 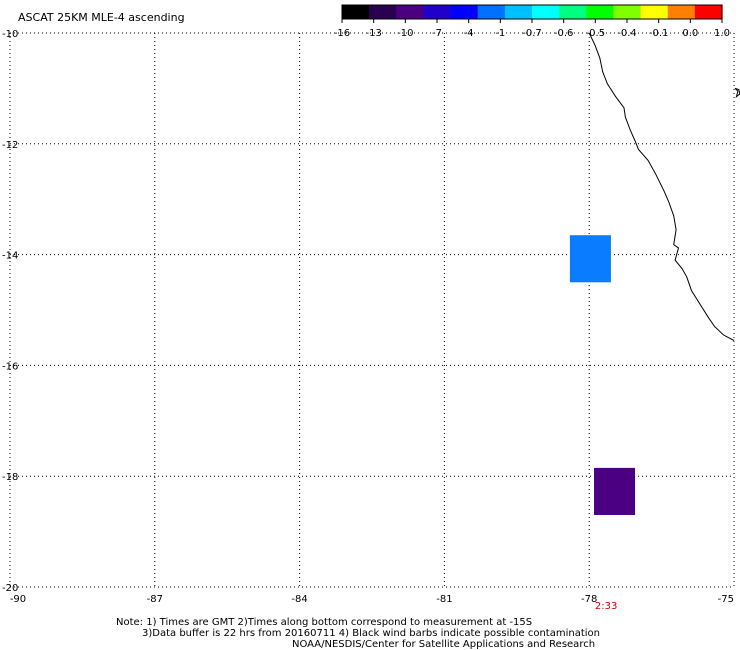 What do you see at coordinates (10, 588) in the screenshot?
I see `y-tick-label: -20` at bounding box center [10, 588].